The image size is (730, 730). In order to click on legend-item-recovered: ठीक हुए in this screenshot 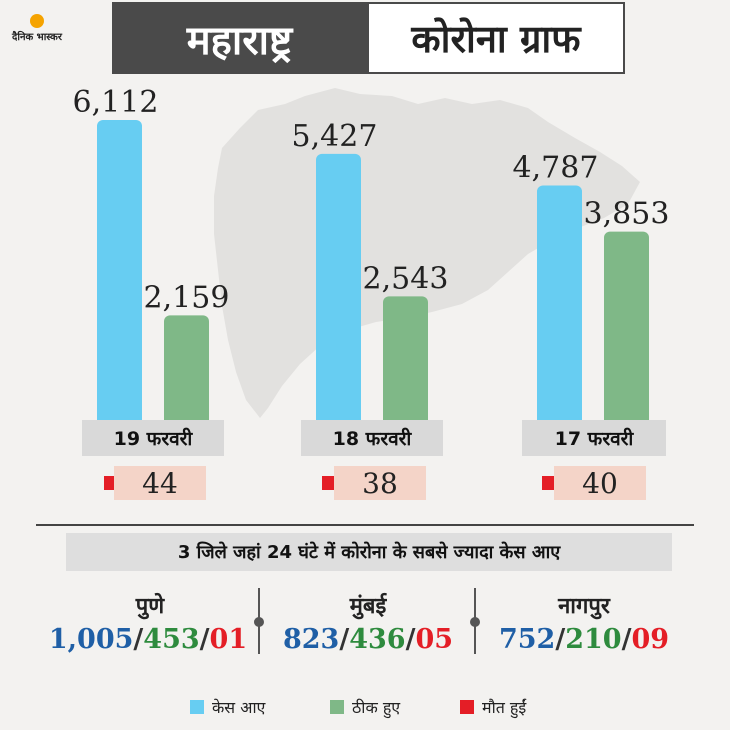, I will do `click(365, 707)`.